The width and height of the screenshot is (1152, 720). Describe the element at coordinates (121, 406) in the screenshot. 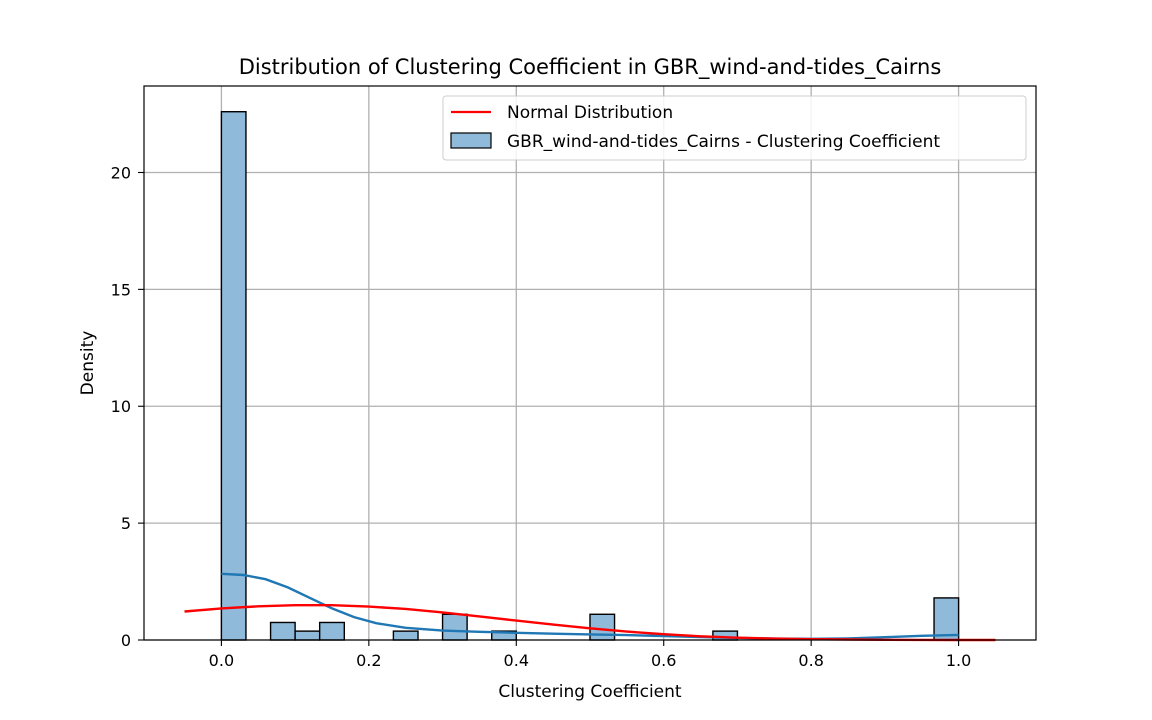

I see `y-tick-label: 10` at that location.